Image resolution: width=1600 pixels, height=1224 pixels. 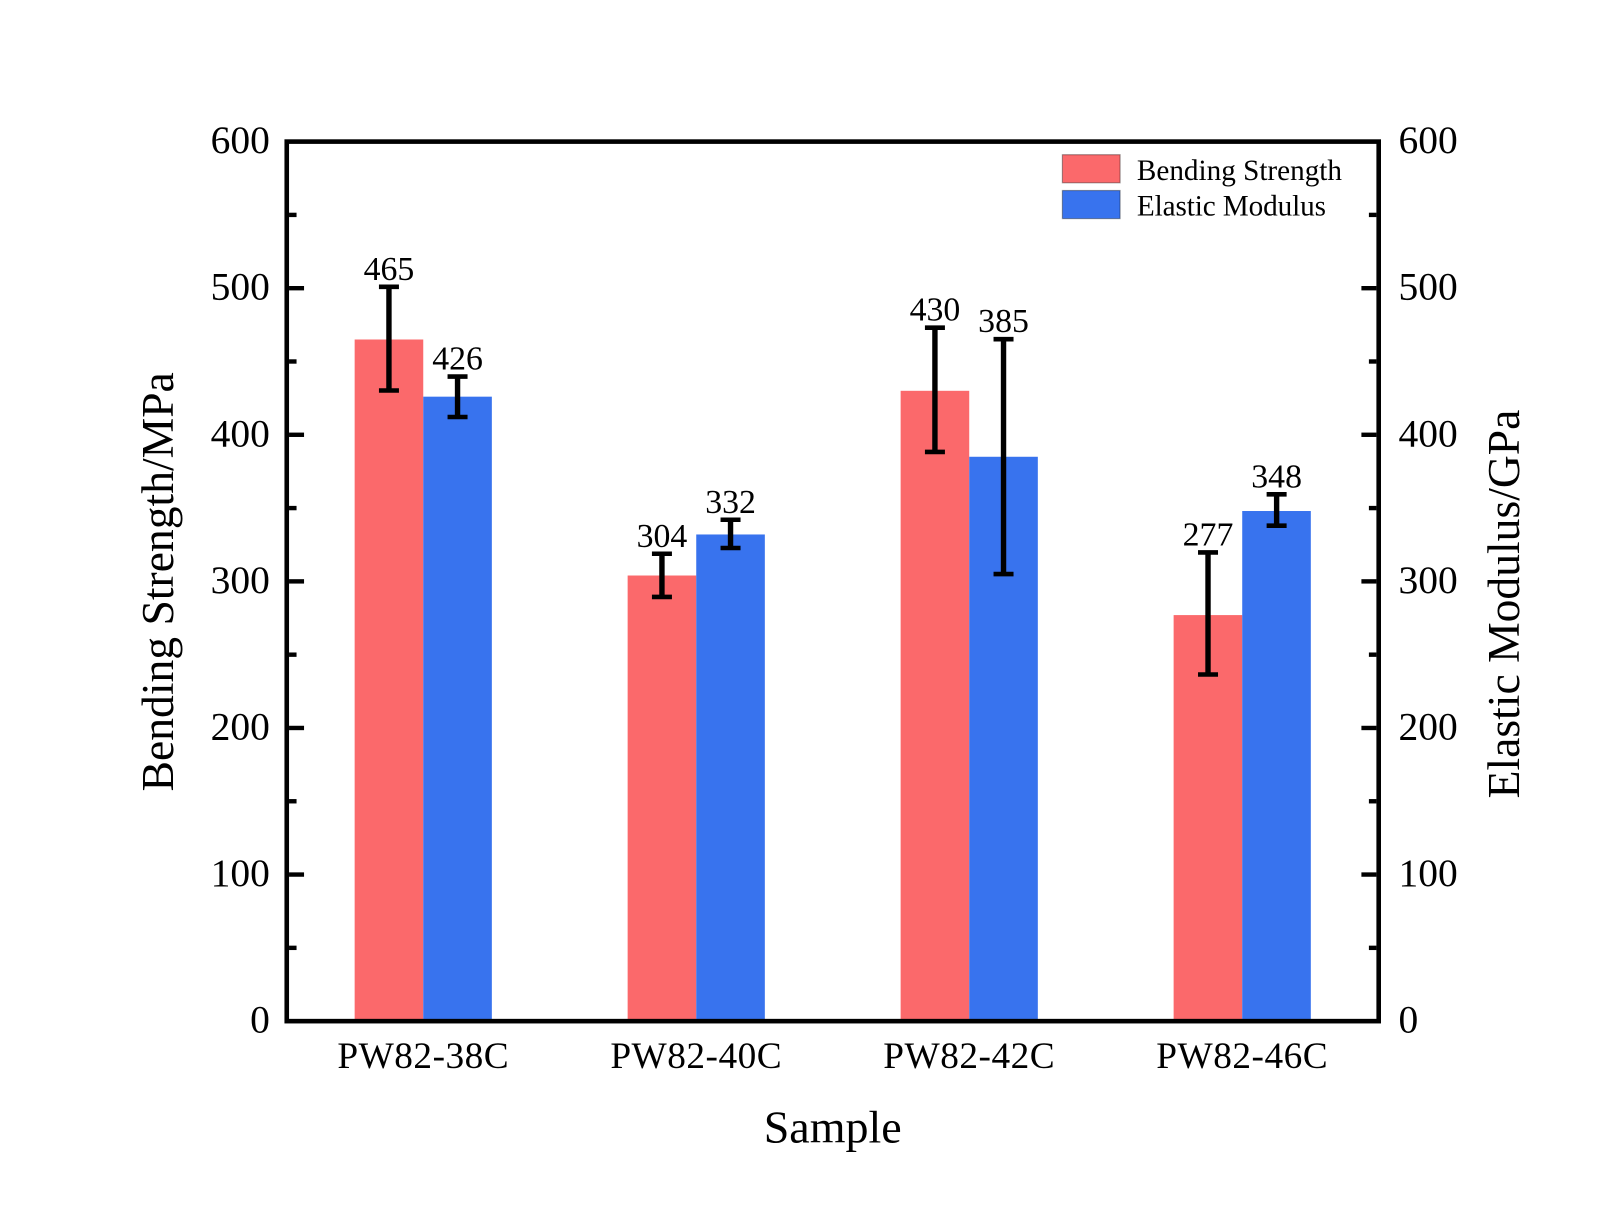 I want to click on svg-text: 426, so click(x=457, y=359).